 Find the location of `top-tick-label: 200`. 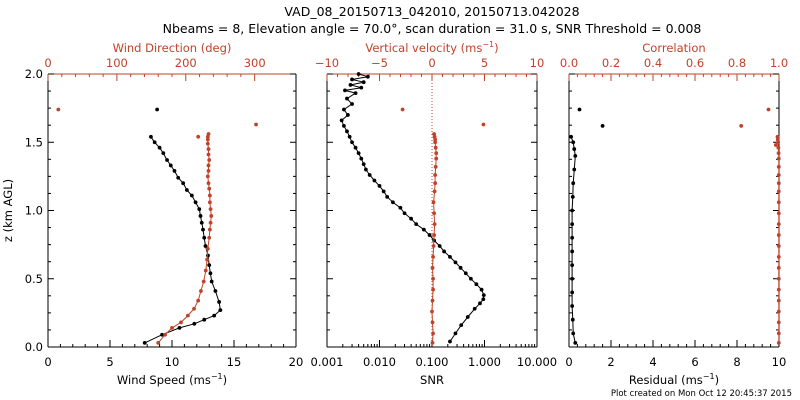

top-tick-label: 200 is located at coordinates (186, 63).